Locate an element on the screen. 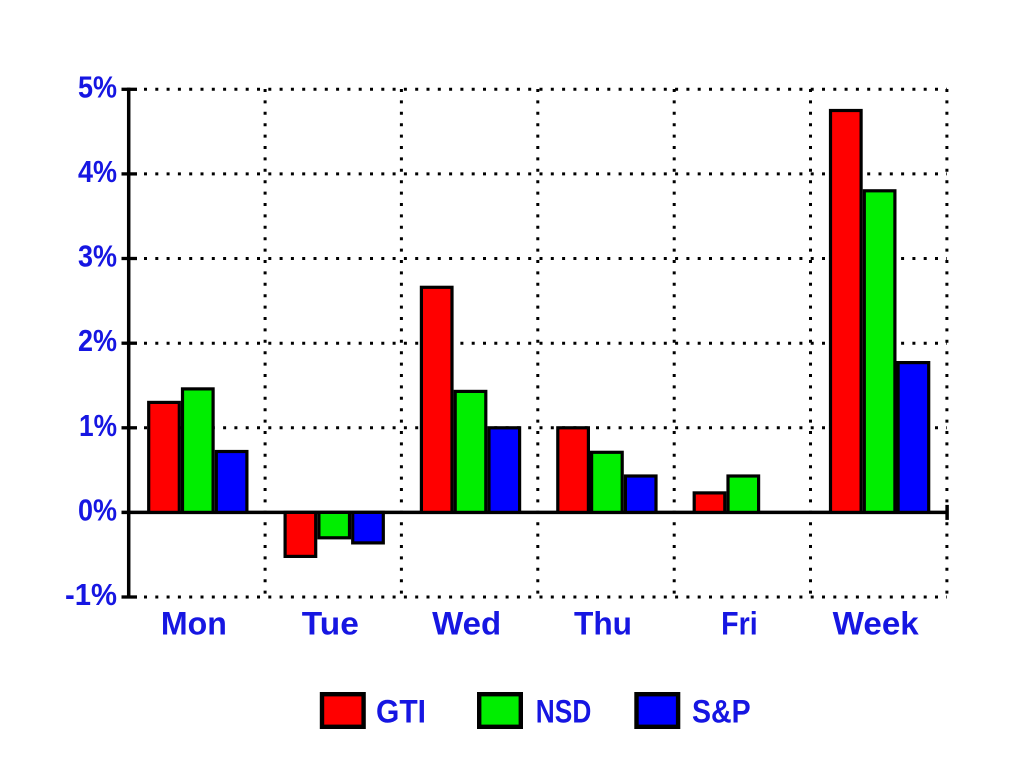  svg-text: 1% is located at coordinates (98, 425).